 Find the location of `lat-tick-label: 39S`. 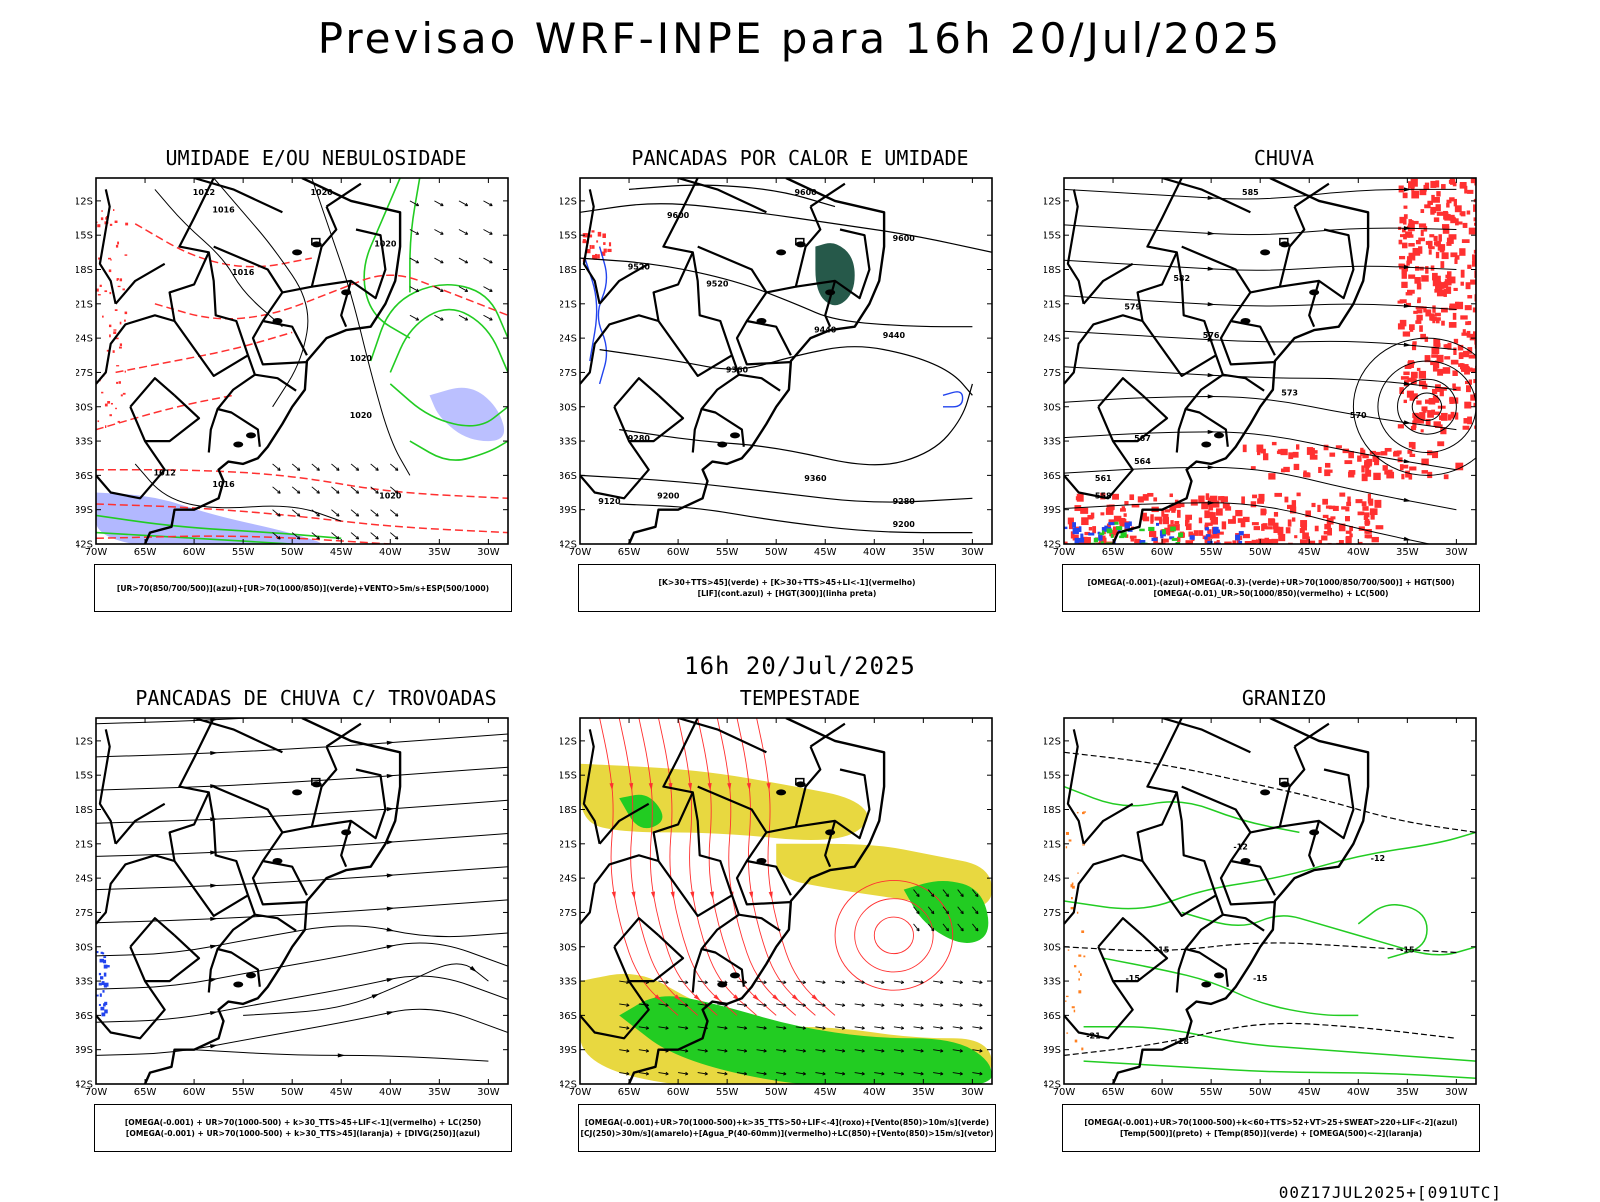

lat-tick-label: 39S is located at coordinates (84, 1050).